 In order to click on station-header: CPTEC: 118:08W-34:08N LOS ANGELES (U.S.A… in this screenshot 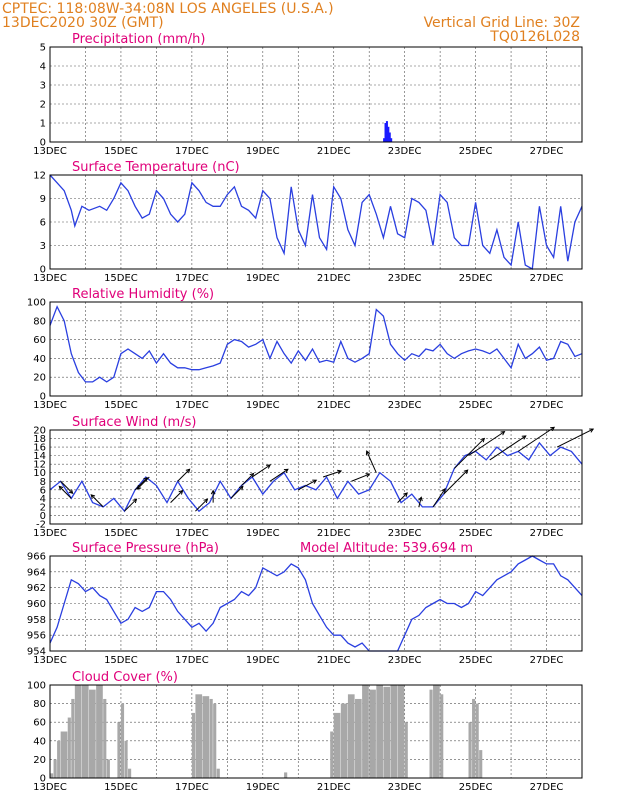, I will do `click(168, 9)`.